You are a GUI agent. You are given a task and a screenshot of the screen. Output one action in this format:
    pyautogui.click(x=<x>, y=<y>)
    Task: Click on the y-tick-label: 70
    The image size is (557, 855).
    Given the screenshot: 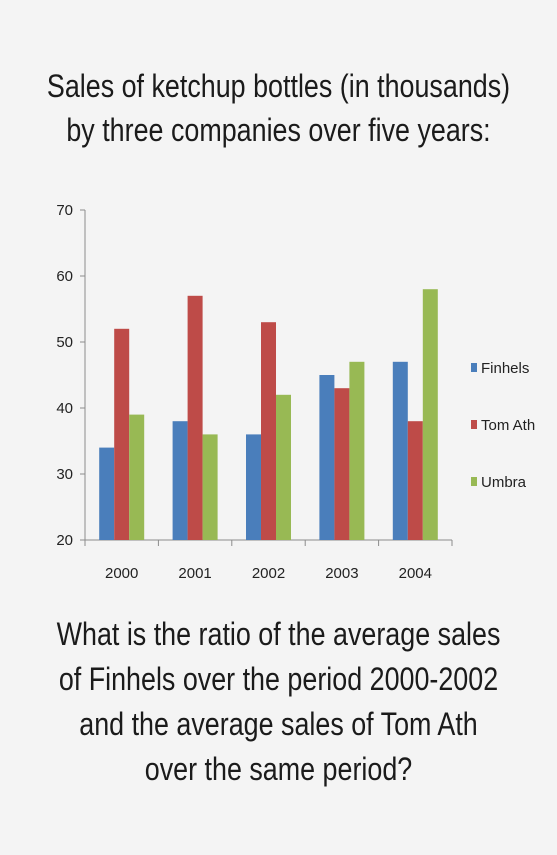 What is the action you would take?
    pyautogui.click(x=64, y=210)
    